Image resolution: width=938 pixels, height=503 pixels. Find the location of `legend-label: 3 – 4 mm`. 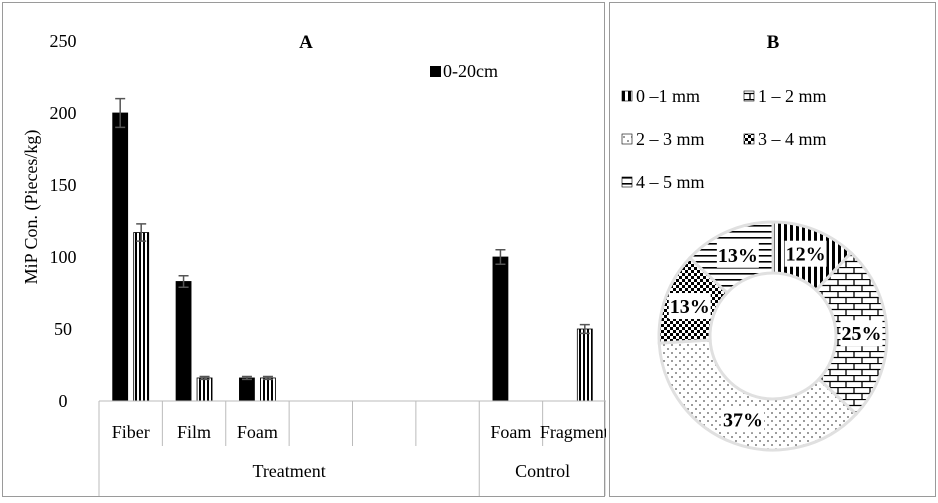

legend-label: 3 – 4 mm is located at coordinates (792, 139).